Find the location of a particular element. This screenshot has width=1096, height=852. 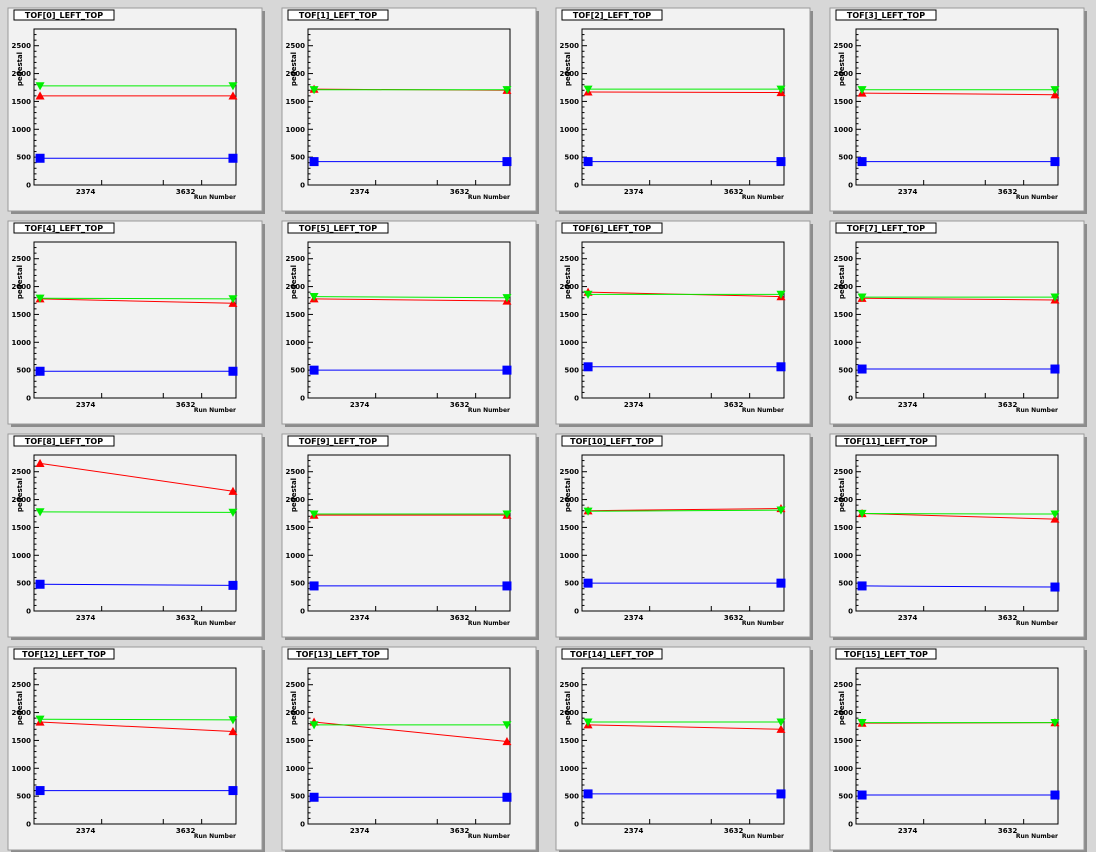

chart-title: TOF[10]_LEFT_TOP is located at coordinates (612, 441).